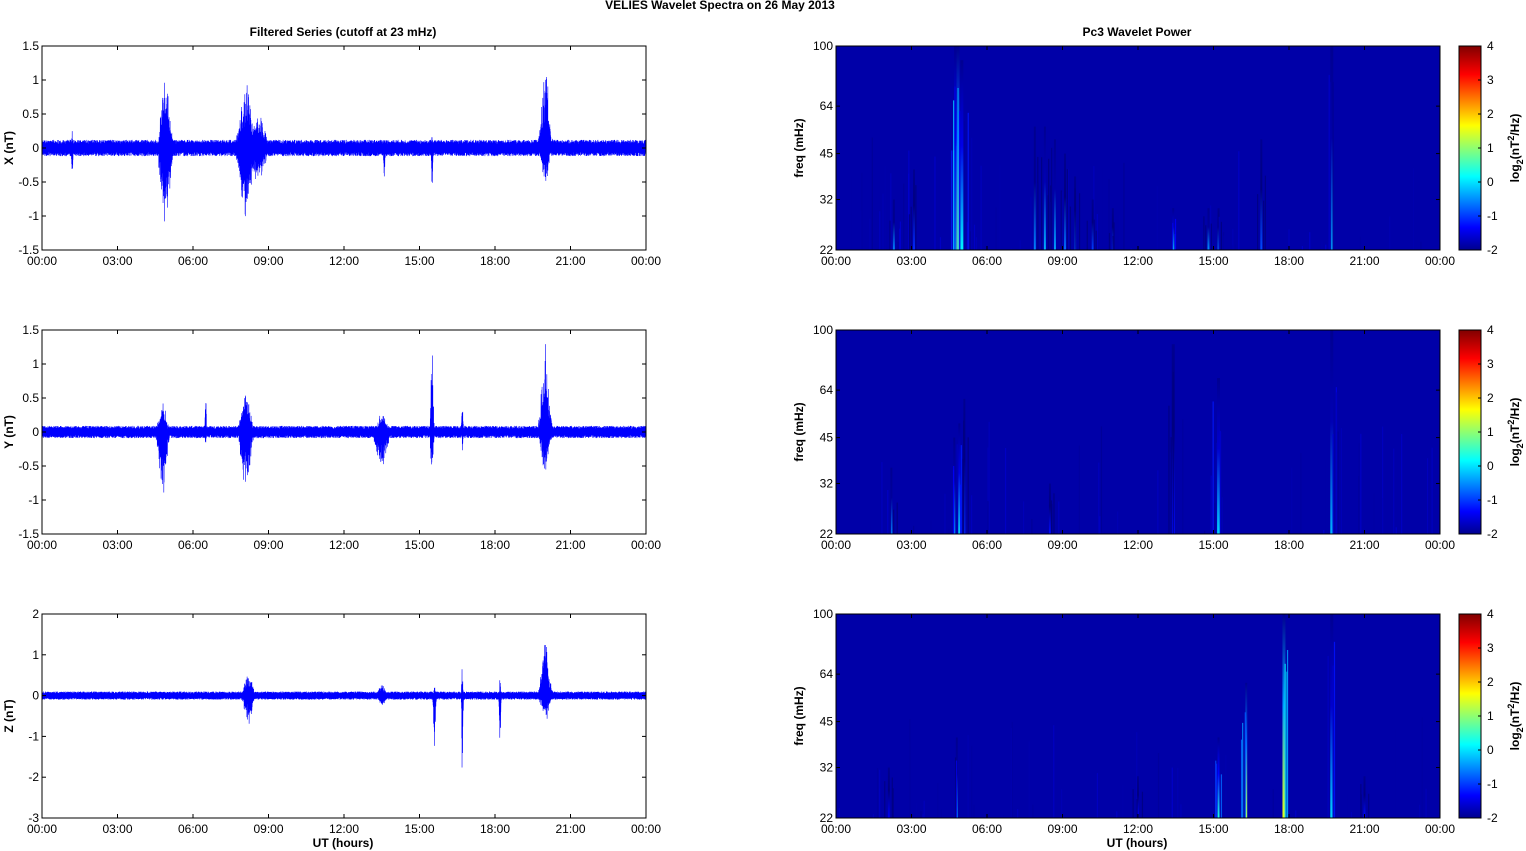  Describe the element at coordinates (827, 818) in the screenshot. I see `y-tick-label: 22` at that location.